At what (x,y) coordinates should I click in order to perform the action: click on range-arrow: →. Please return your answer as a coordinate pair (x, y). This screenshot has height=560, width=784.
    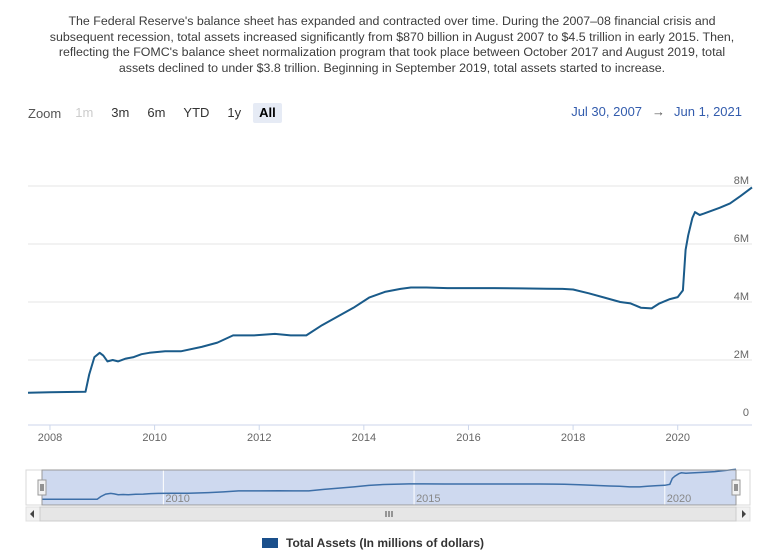
    Looking at the image, I should click on (659, 111).